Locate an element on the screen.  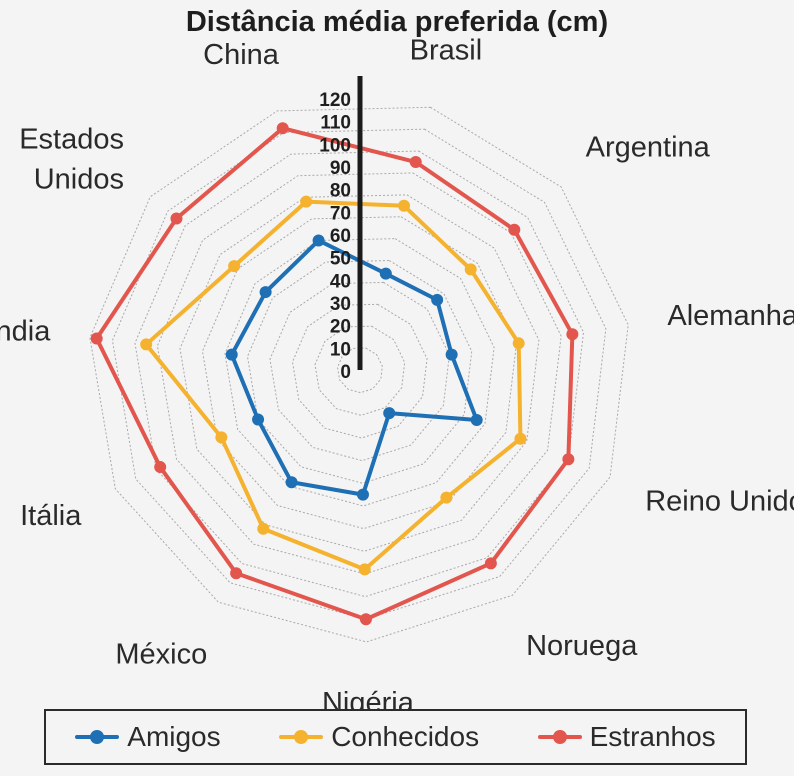
tick-label-100: 100 is located at coordinates (335, 145).